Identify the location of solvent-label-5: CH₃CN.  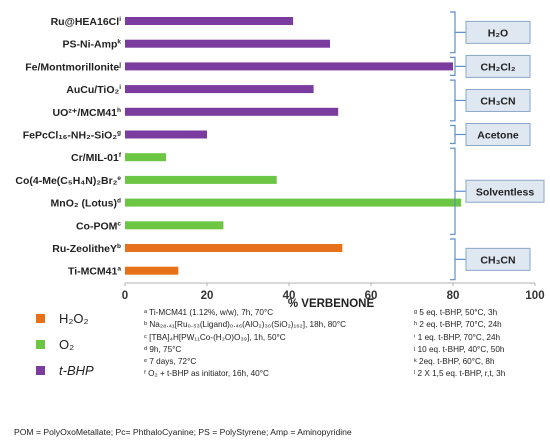
(497, 260).